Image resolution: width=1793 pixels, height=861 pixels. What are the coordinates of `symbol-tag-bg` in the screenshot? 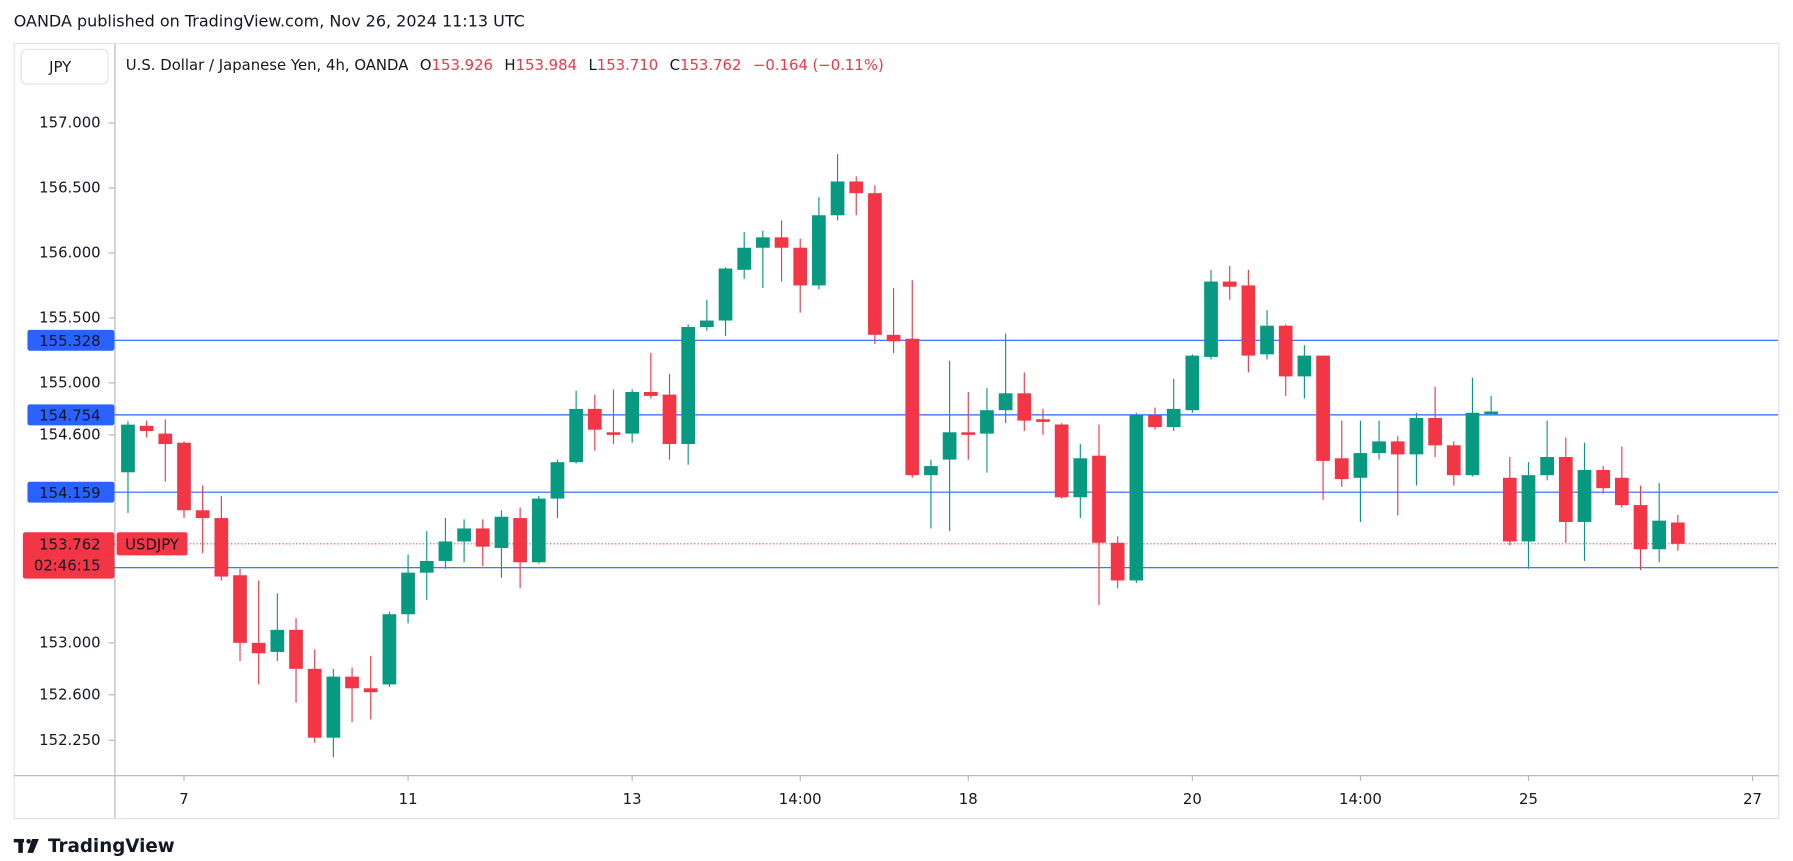 It's located at (152, 544).